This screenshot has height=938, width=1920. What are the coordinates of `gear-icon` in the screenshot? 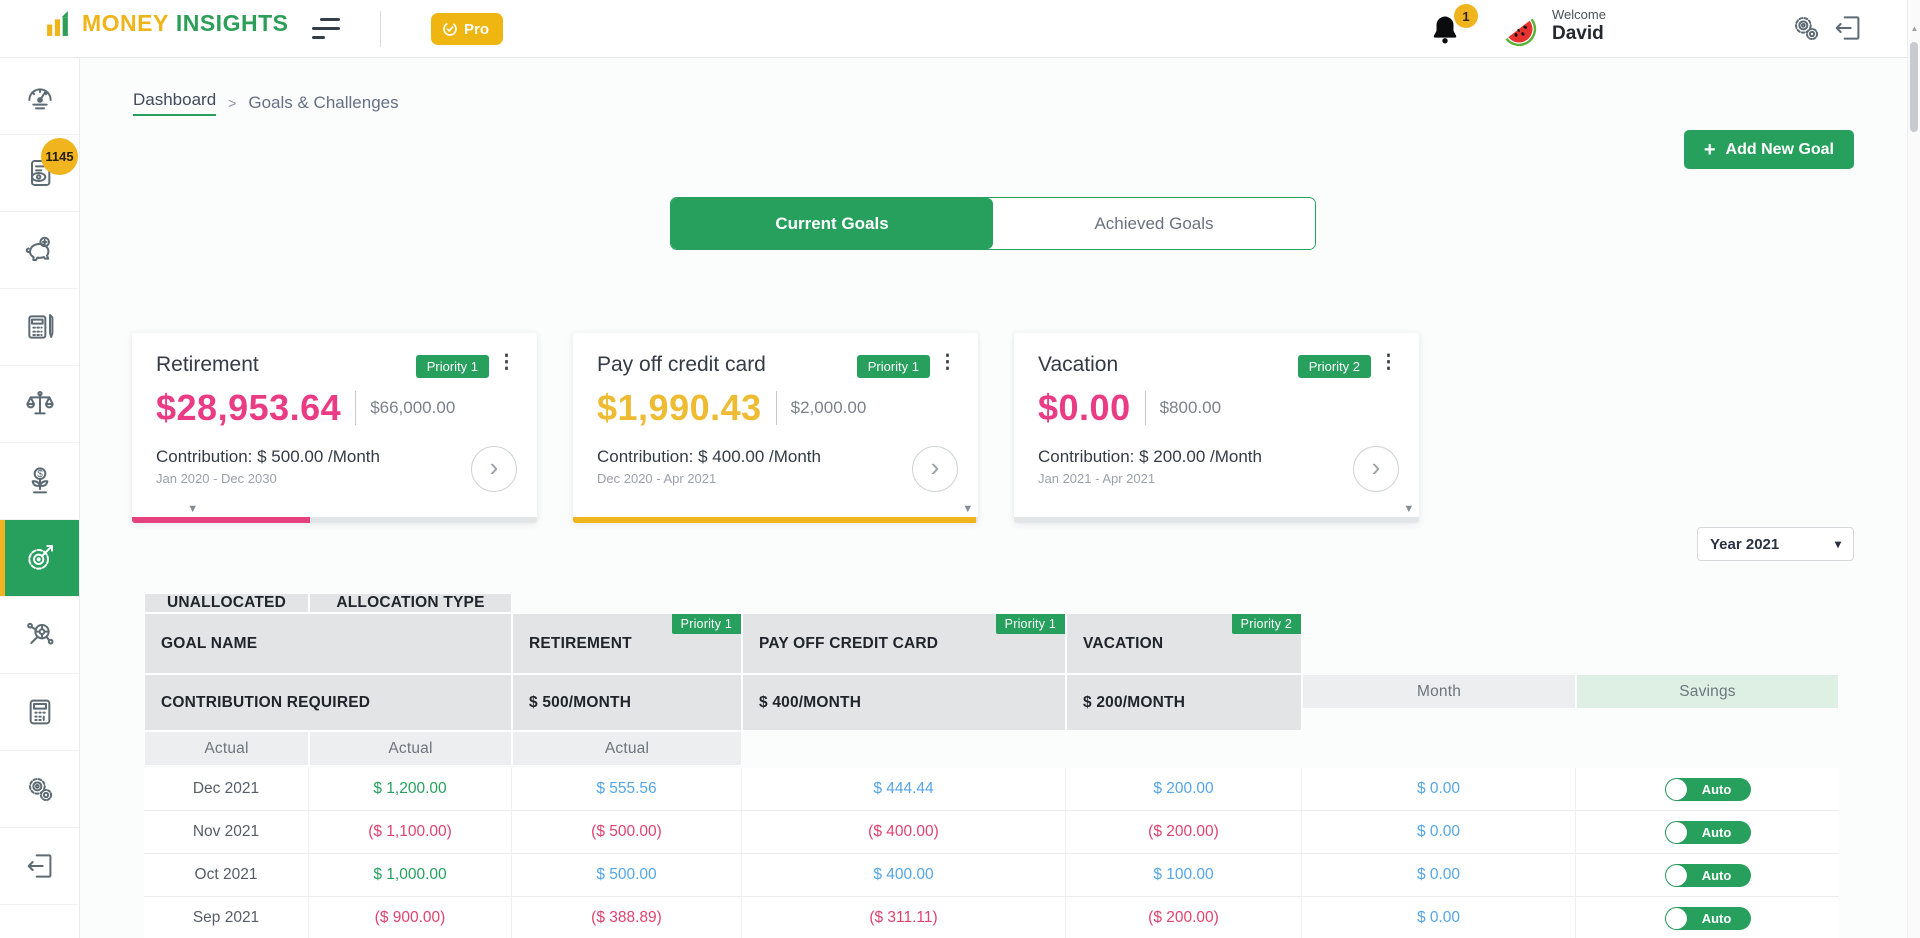 It's located at (1807, 29).